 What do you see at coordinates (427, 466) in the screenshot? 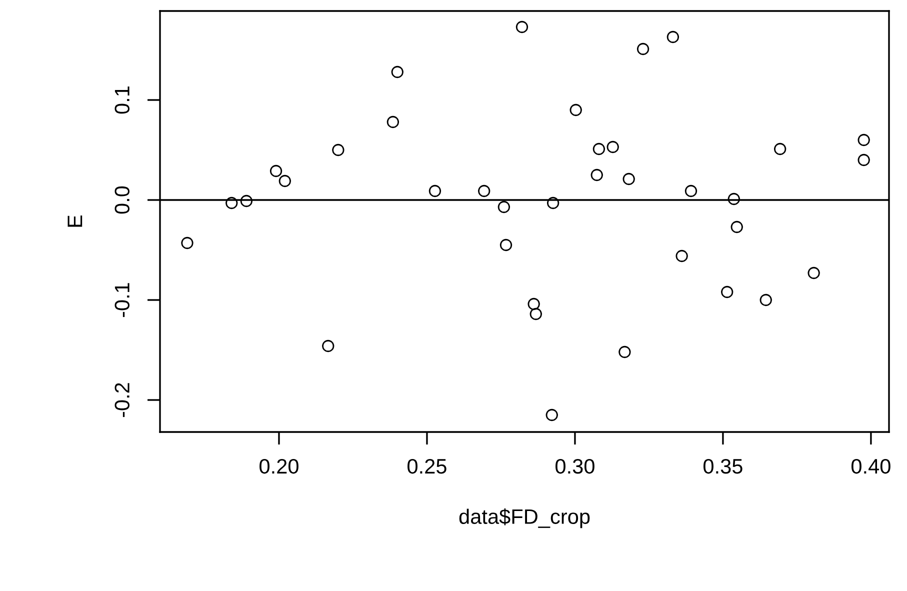
I see `x-tick-label: 0.25` at bounding box center [427, 466].